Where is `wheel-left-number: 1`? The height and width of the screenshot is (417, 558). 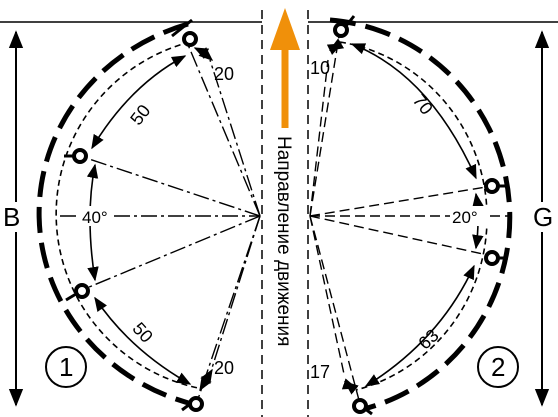
wheel-left-number: 1 is located at coordinates (66, 367).